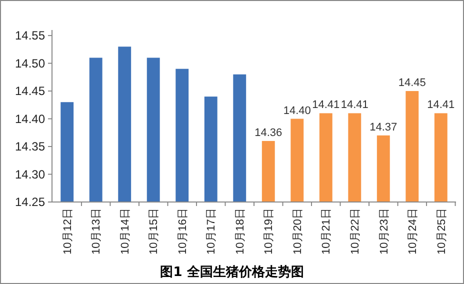 The image size is (464, 284). I want to click on x-tick-label: 10月20日, so click(298, 231).